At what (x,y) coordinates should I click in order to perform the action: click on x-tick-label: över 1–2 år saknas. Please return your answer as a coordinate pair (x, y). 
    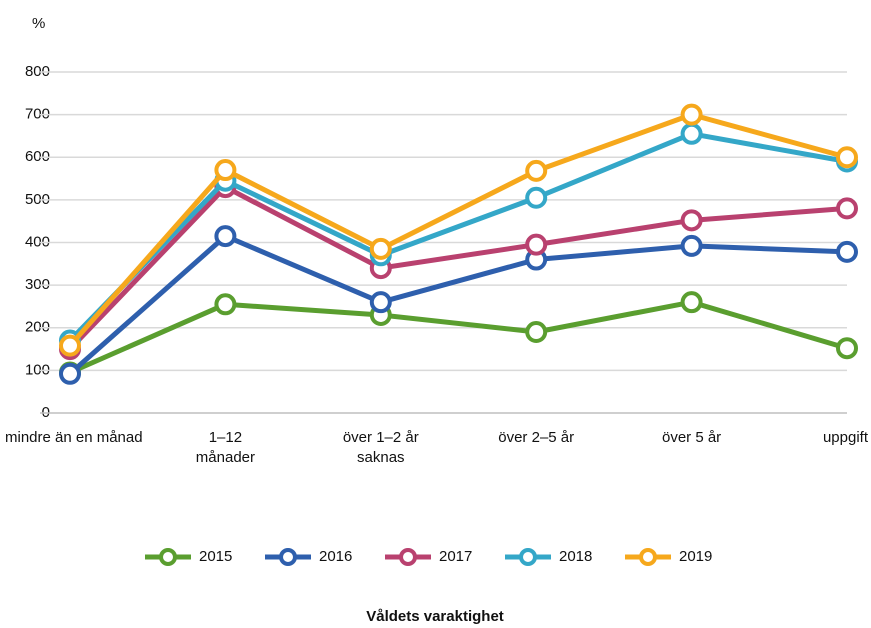
    Looking at the image, I should click on (381, 447).